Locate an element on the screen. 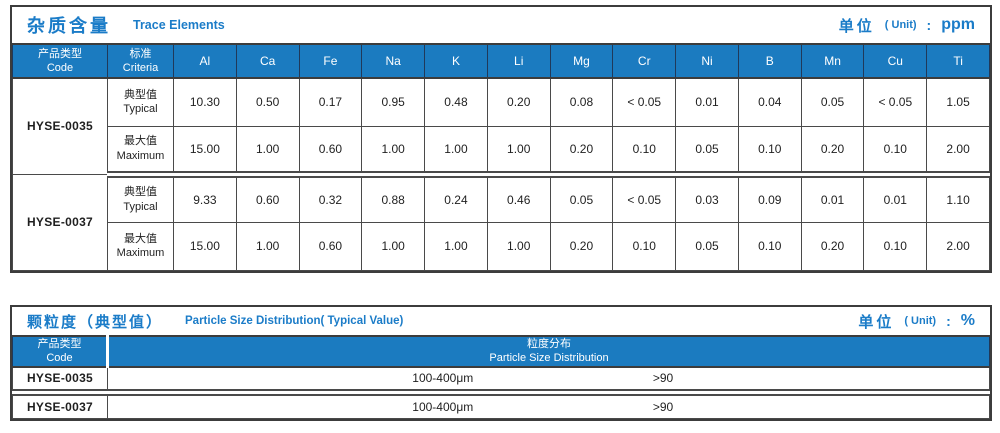 This screenshot has height=433, width=1000. value-cell: 1.10 is located at coordinates (958, 198).